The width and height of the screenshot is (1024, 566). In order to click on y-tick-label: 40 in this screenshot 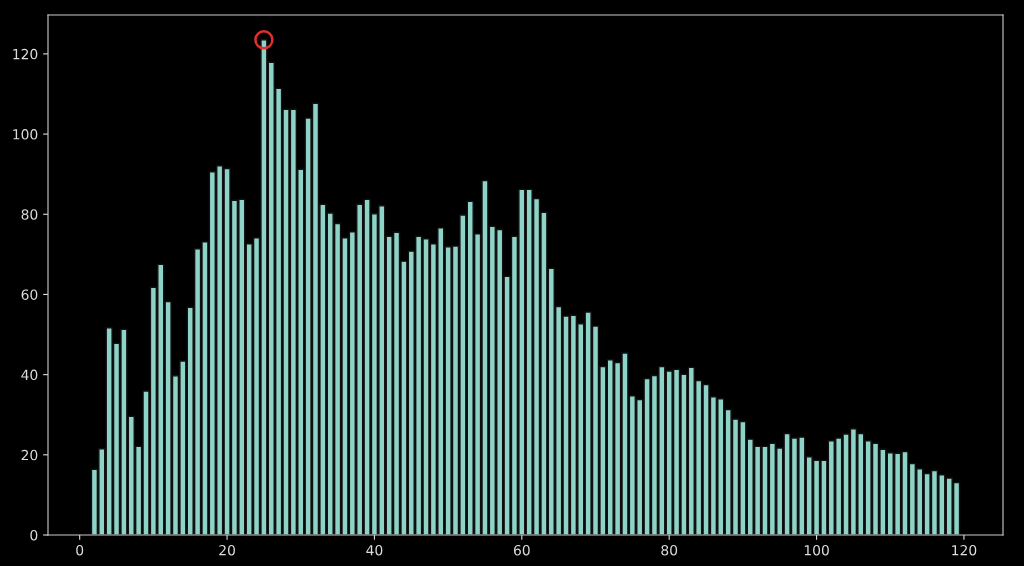, I will do `click(29, 375)`.